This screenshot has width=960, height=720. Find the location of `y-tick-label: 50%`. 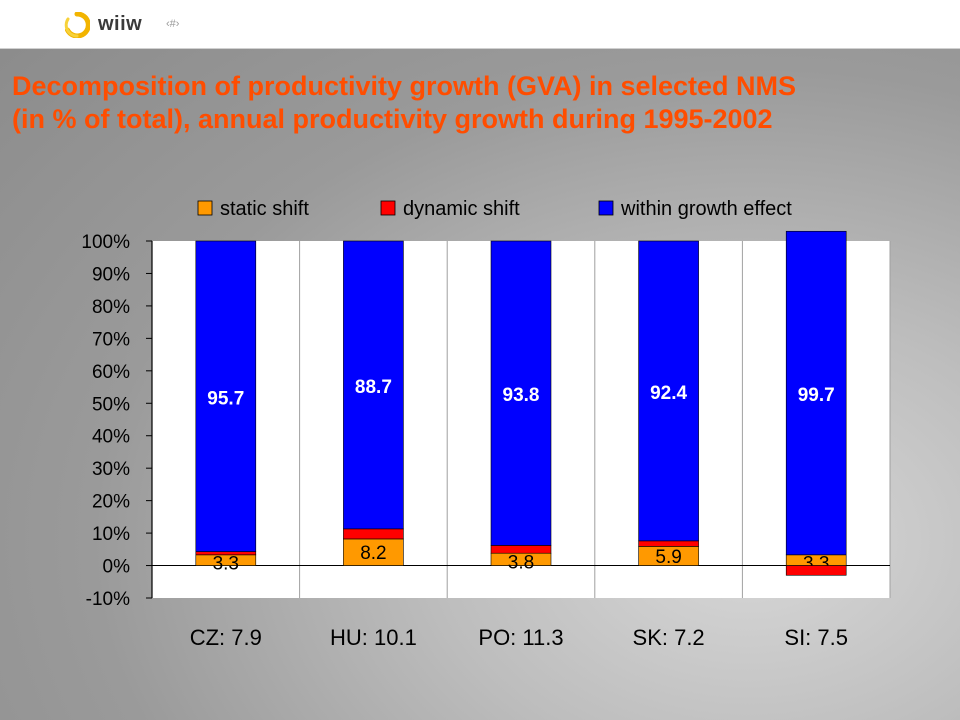

y-tick-label: 50% is located at coordinates (111, 404).